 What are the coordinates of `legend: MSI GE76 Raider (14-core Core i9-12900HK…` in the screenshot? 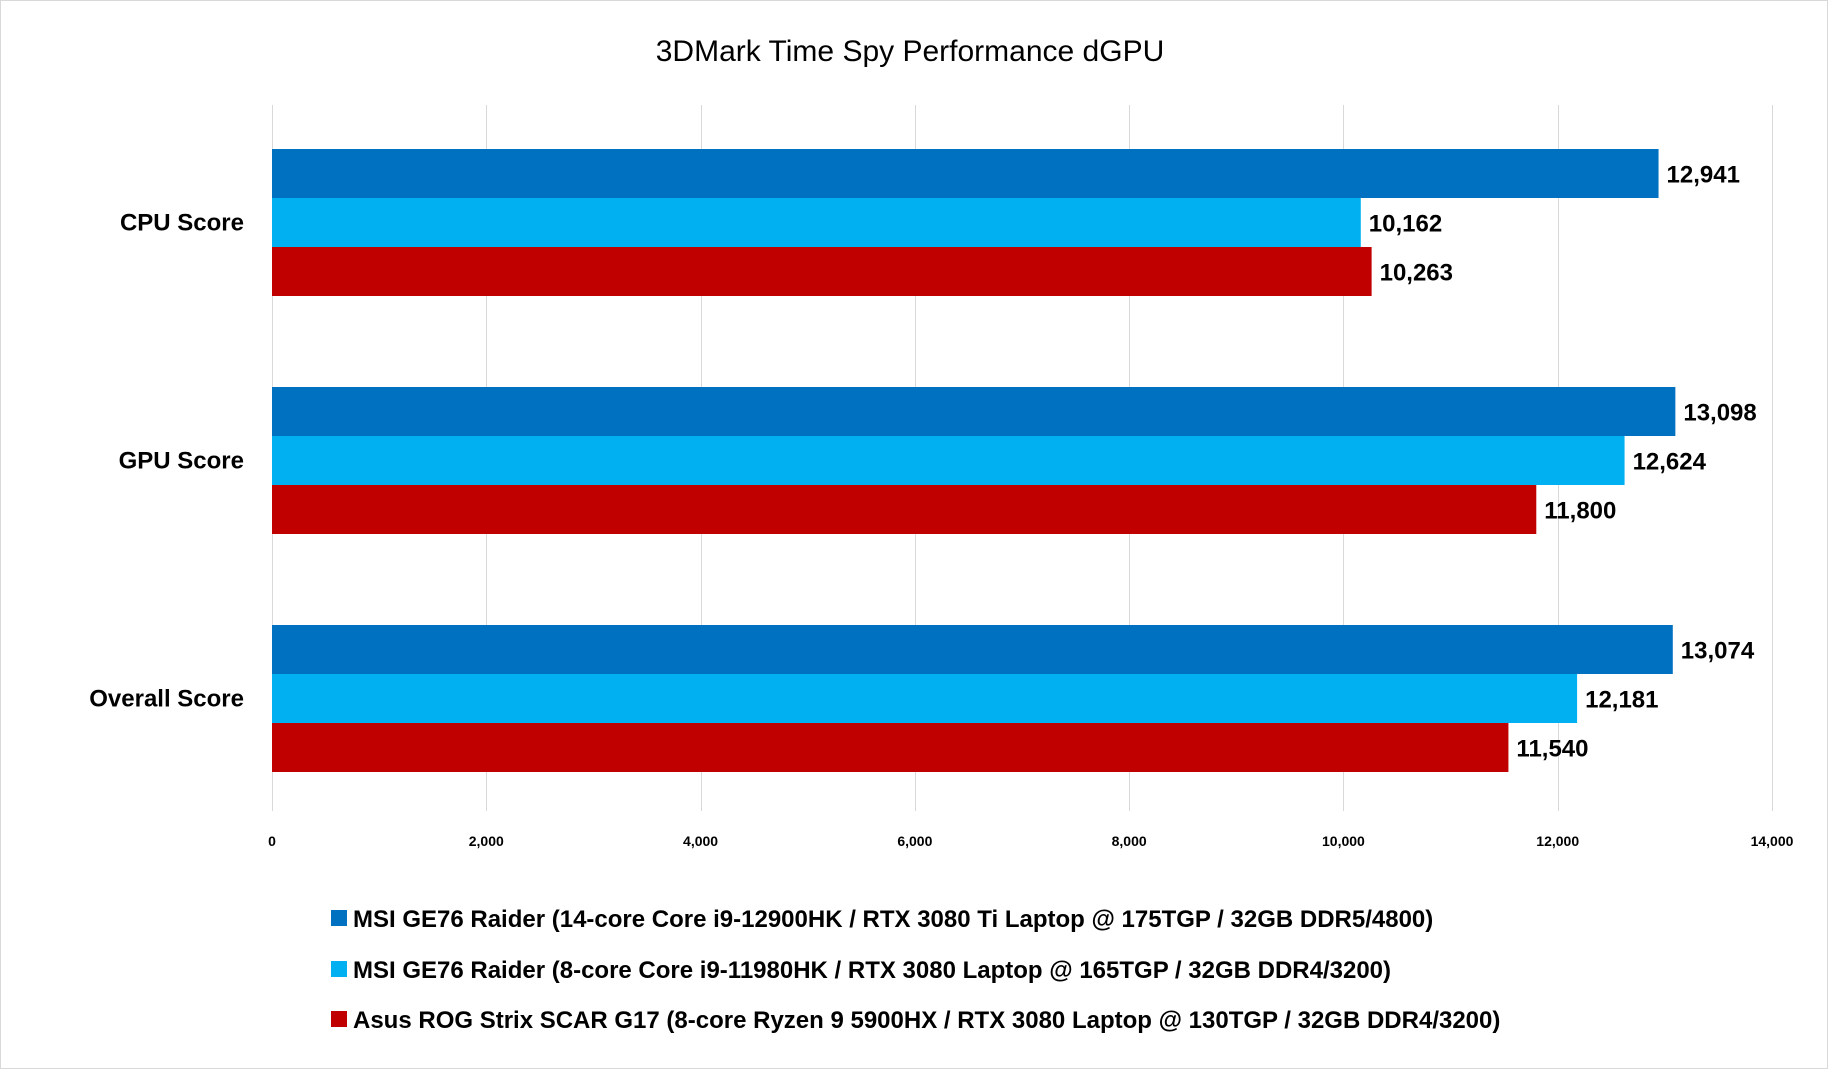 It's located at (915, 970).